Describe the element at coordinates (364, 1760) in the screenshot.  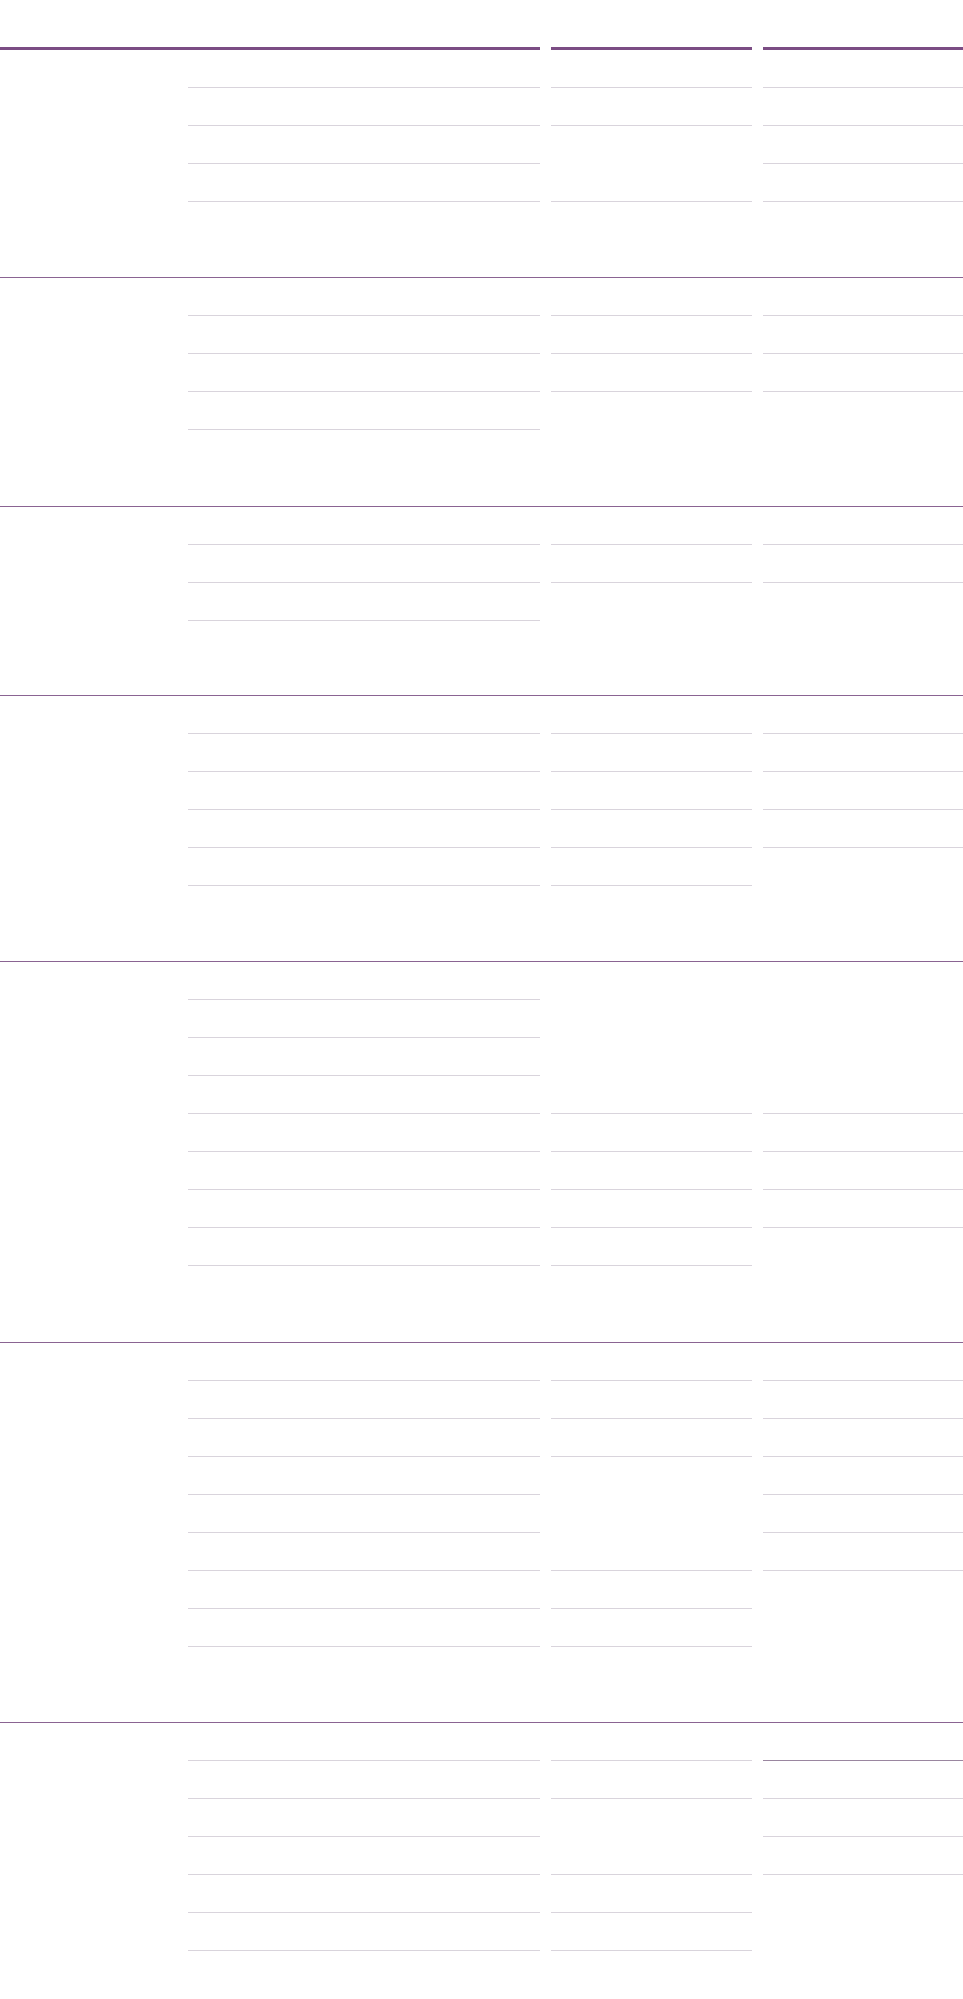
I see `row-rule-33-col1` at that location.